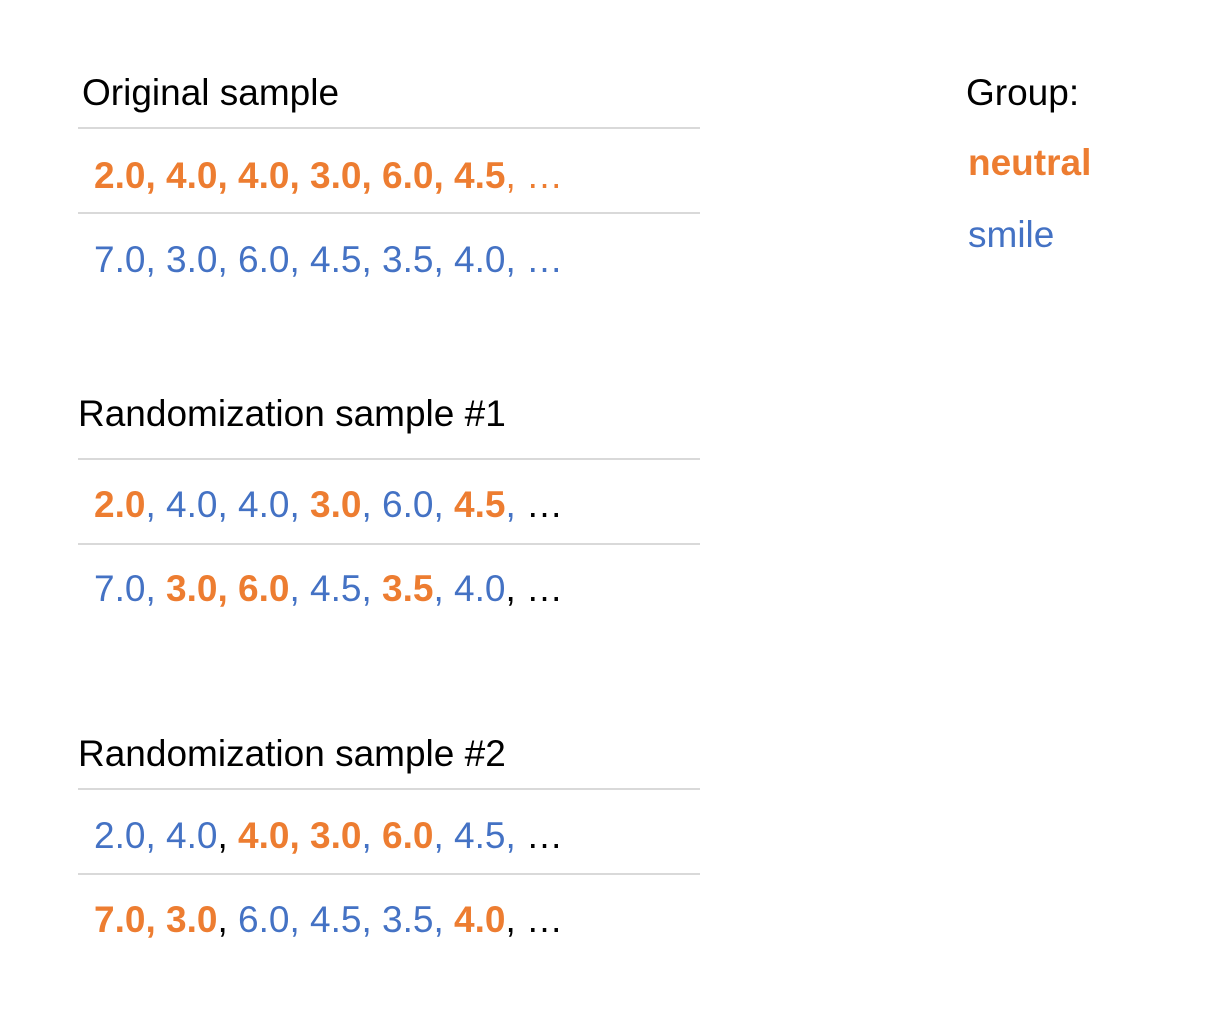 This screenshot has width=1216, height=1016. What do you see at coordinates (211, 92) in the screenshot?
I see `block-title: Original sample` at bounding box center [211, 92].